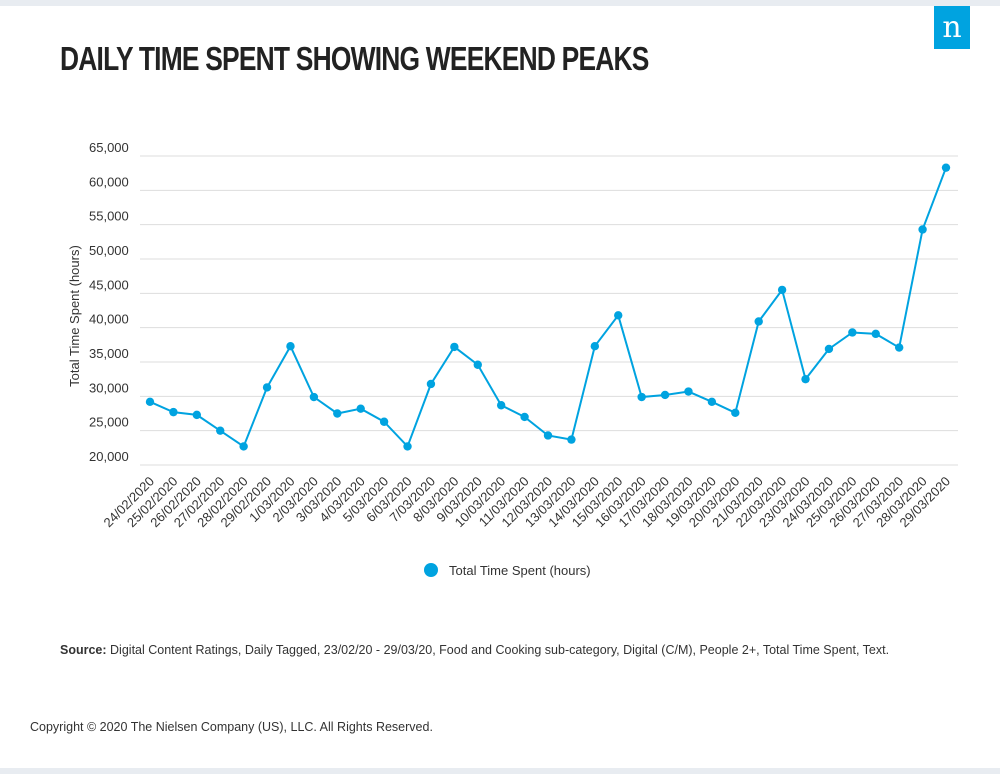 Image resolution: width=1000 pixels, height=774 pixels. I want to click on legend-label: Total Time Spent (hours), so click(520, 570).